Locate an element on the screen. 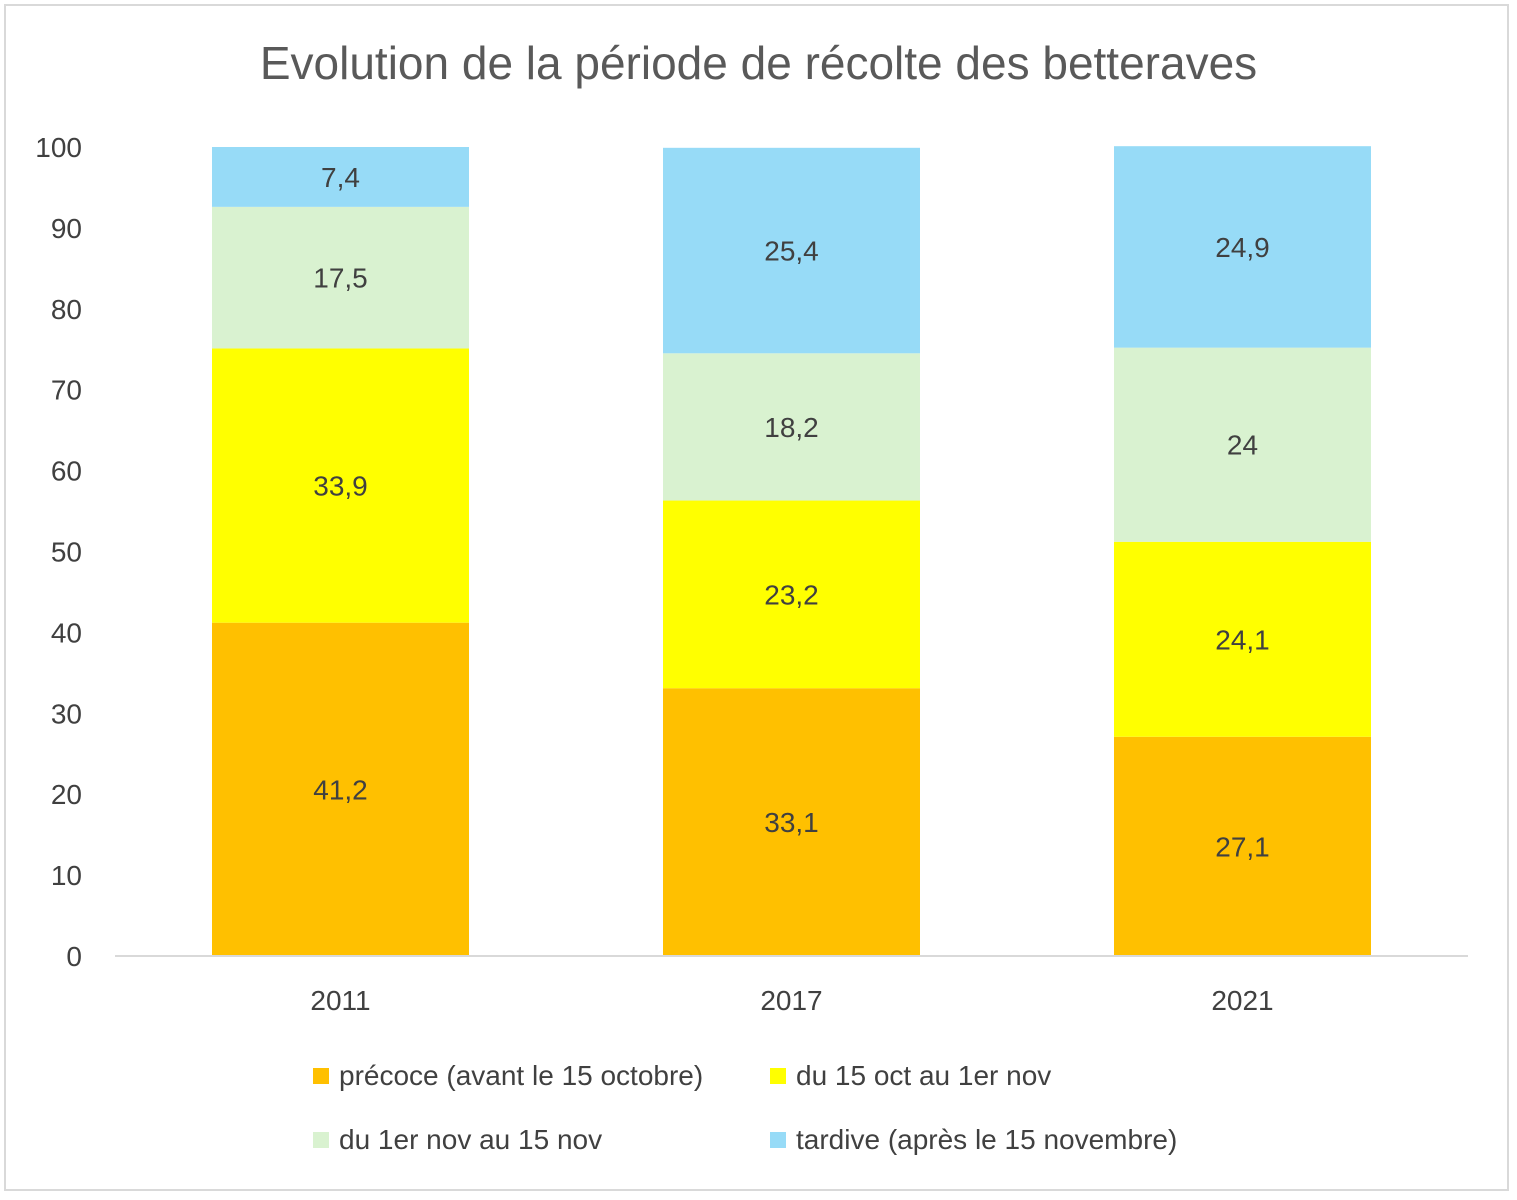 The image size is (1517, 1200). x-tick-label: 2021 is located at coordinates (1242, 1000).